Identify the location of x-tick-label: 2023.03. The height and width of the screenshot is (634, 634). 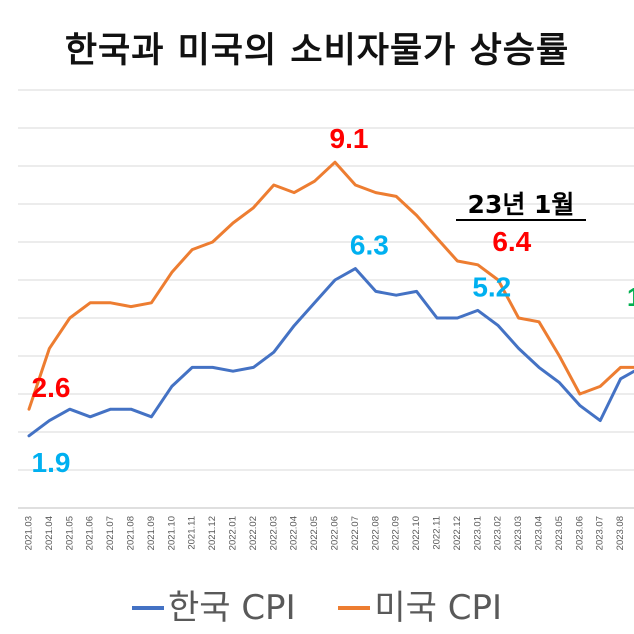
(518, 533).